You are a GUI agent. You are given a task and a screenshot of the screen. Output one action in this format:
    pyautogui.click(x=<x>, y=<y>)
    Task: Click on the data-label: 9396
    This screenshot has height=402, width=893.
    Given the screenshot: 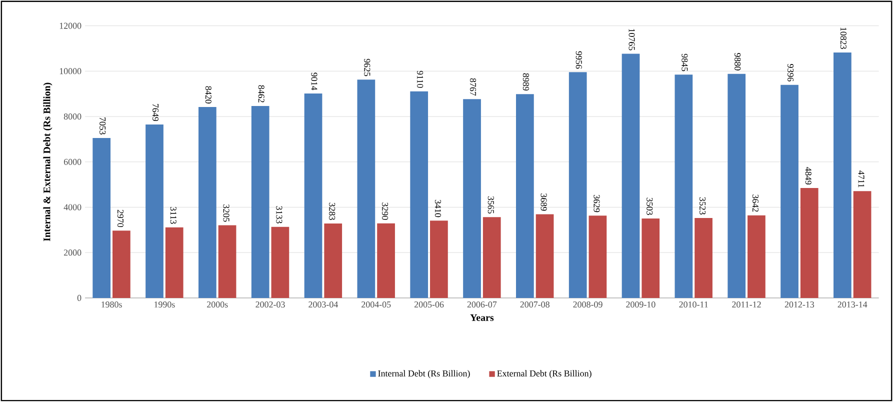 What is the action you would take?
    pyautogui.click(x=791, y=73)
    